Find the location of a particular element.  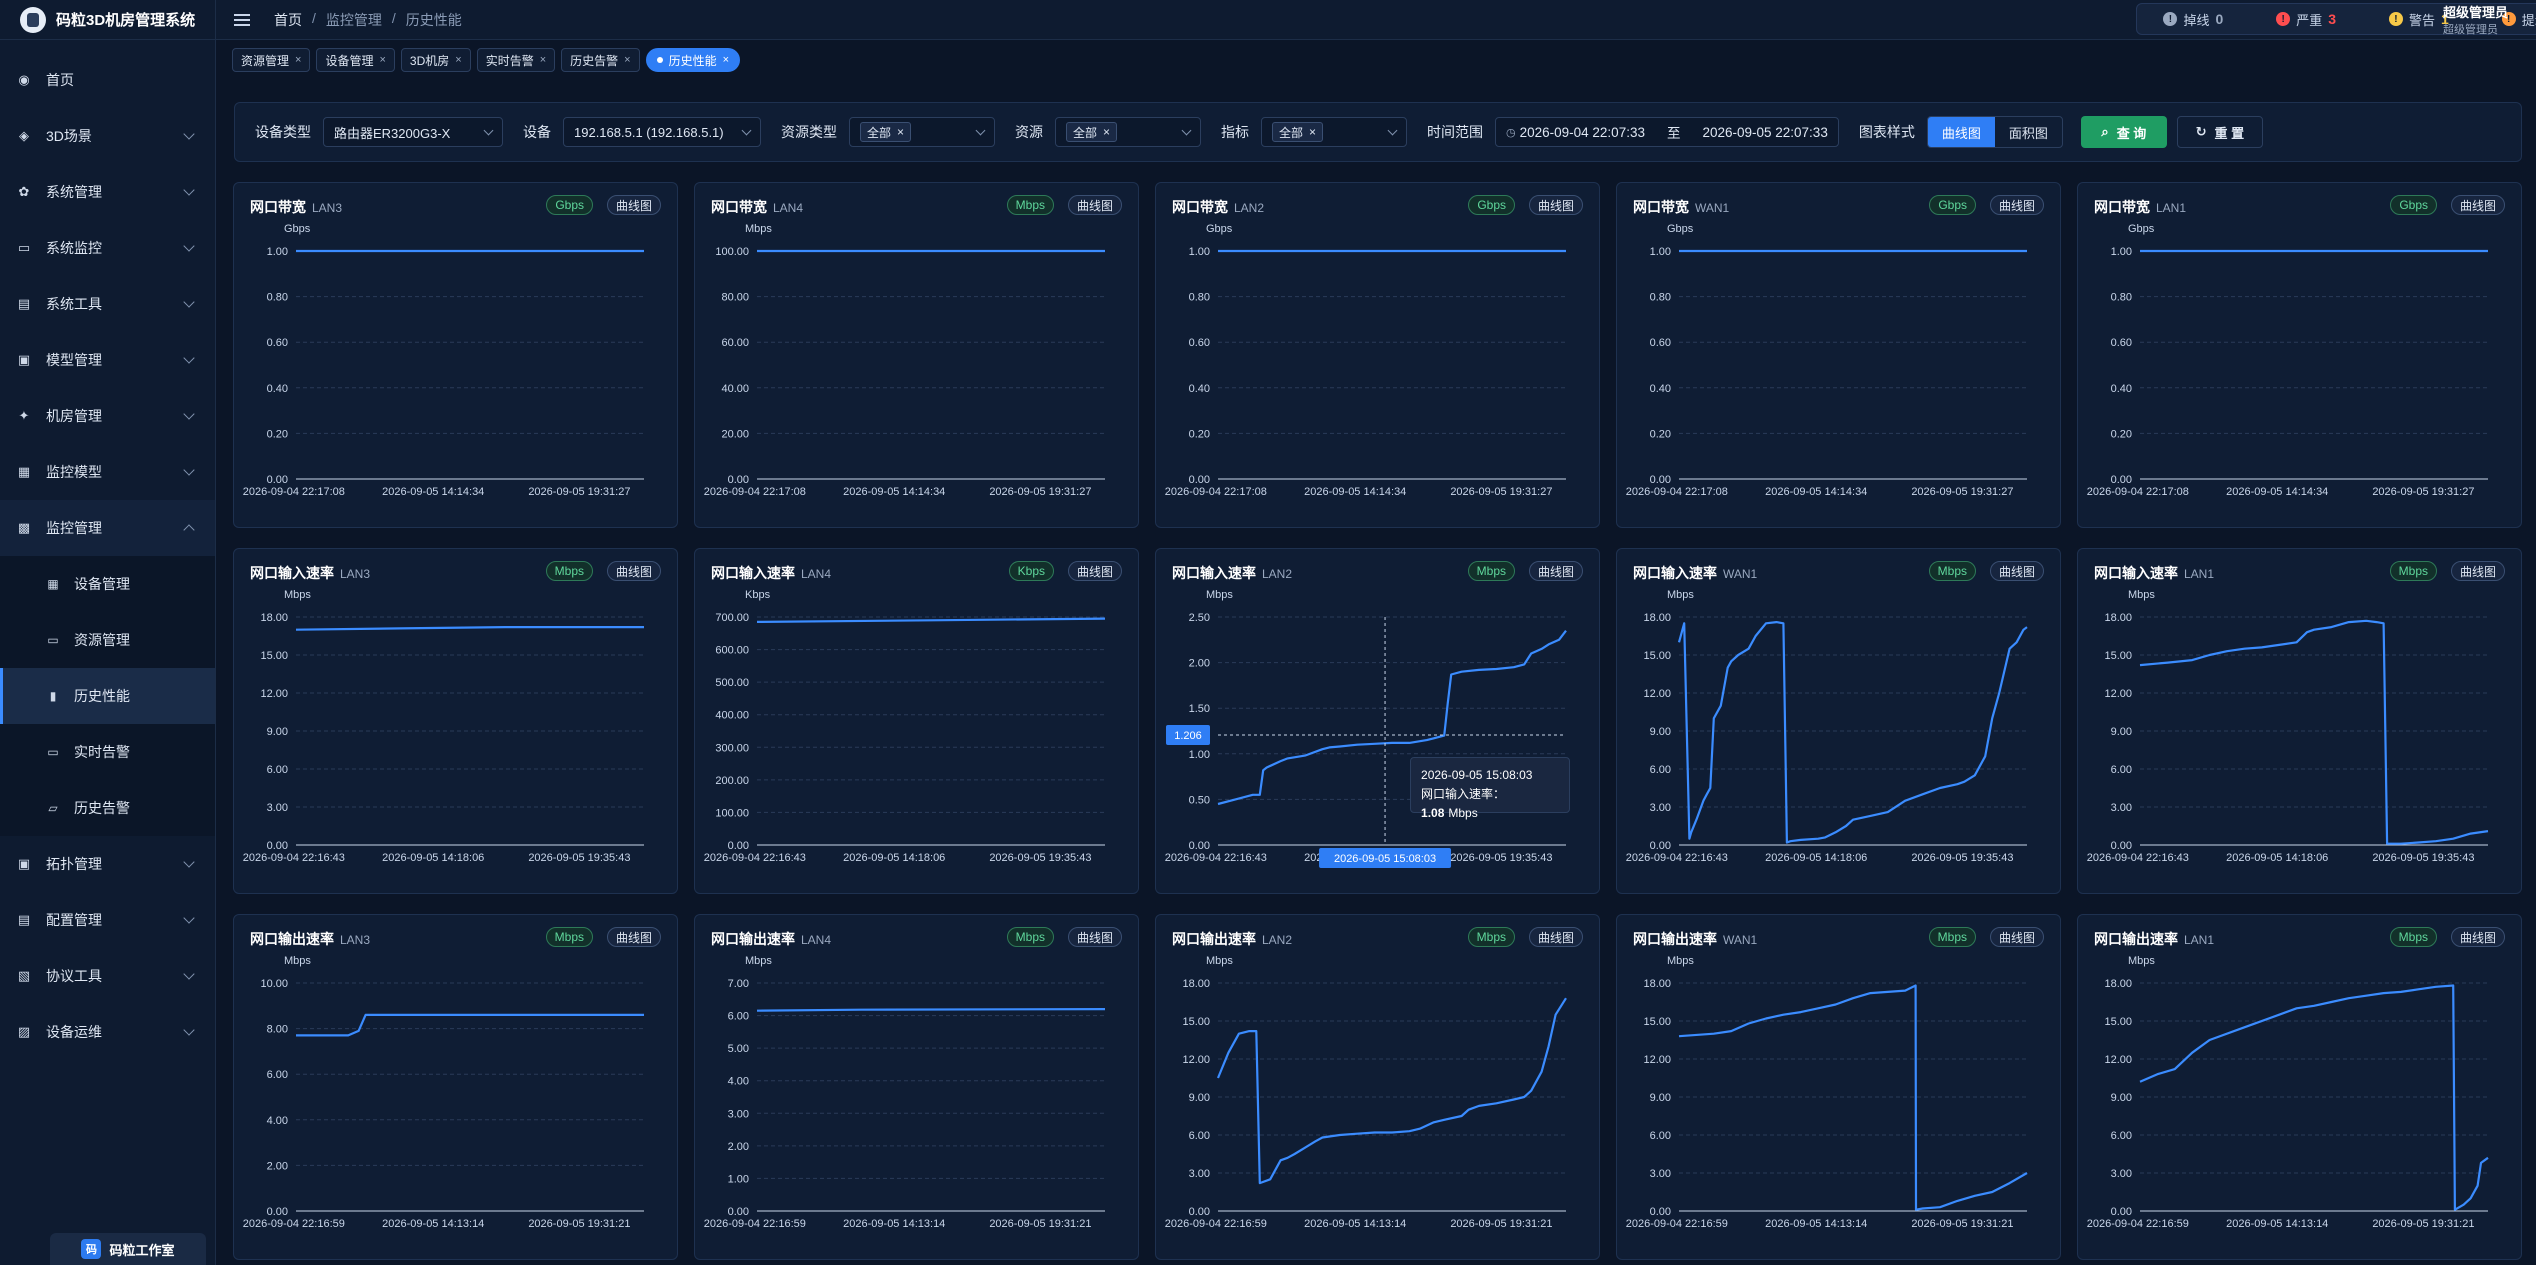

y-tick-label: 80.00 is located at coordinates (735, 298).